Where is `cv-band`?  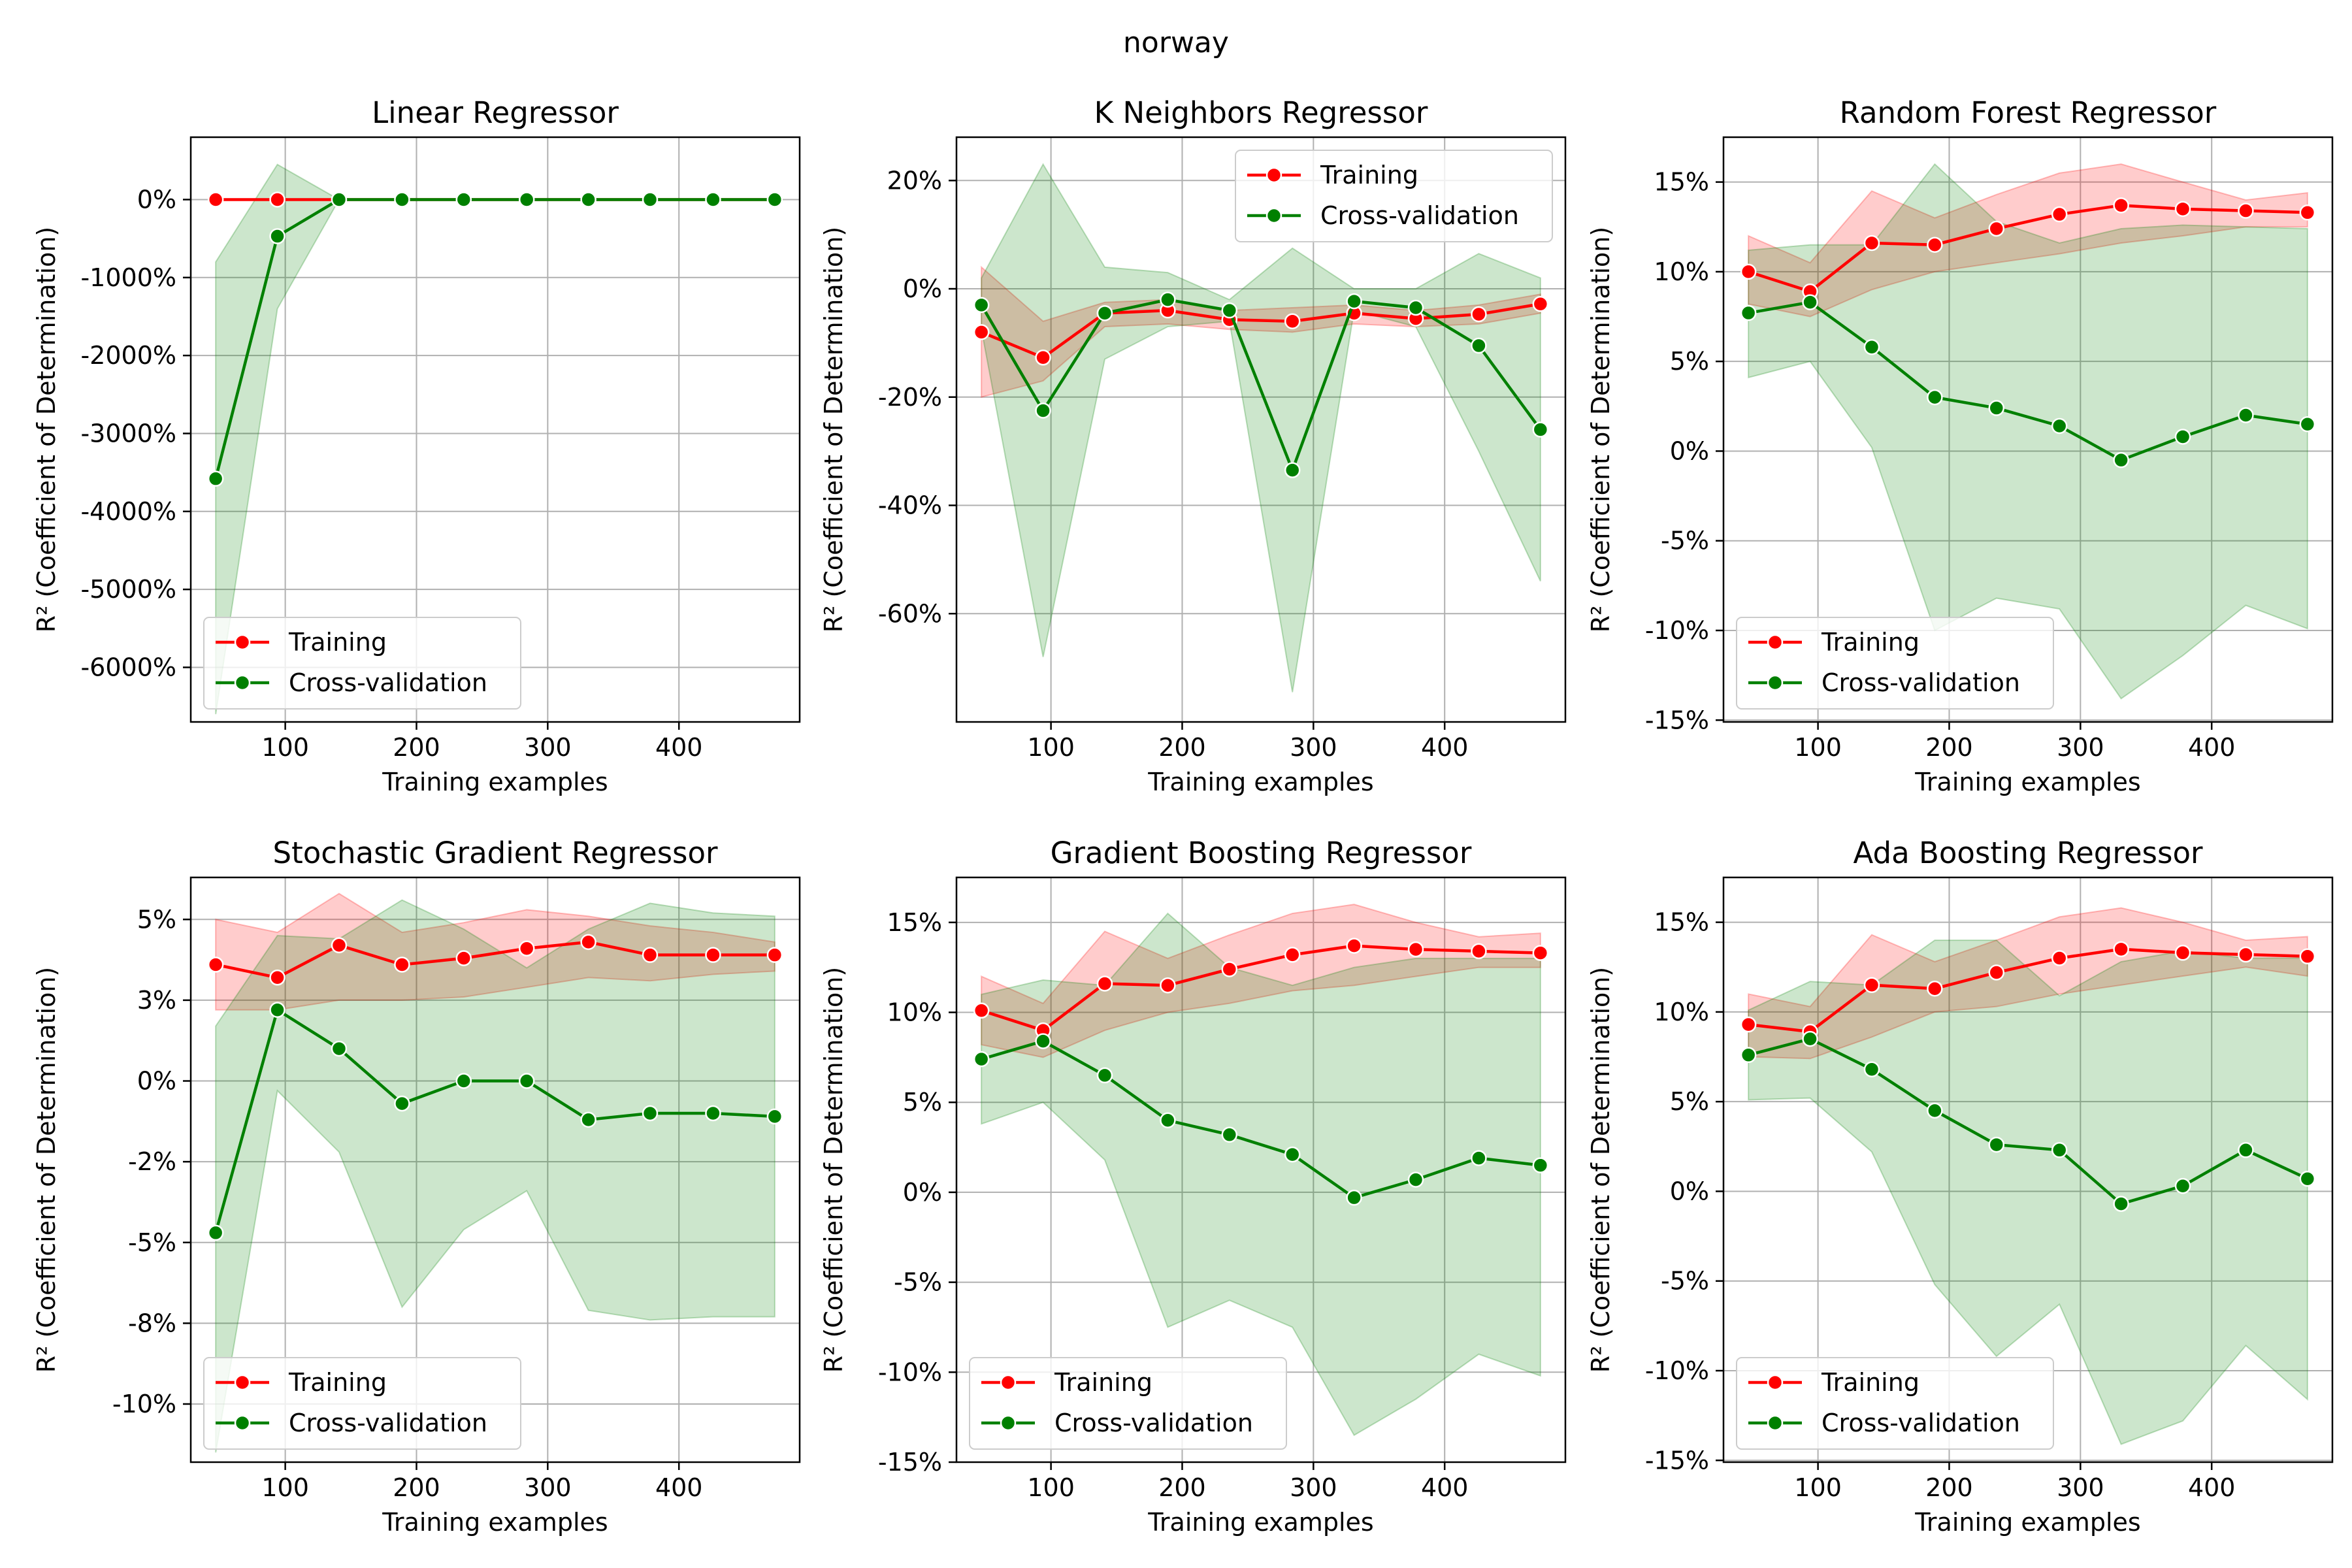
cv-band is located at coordinates (495, 1176).